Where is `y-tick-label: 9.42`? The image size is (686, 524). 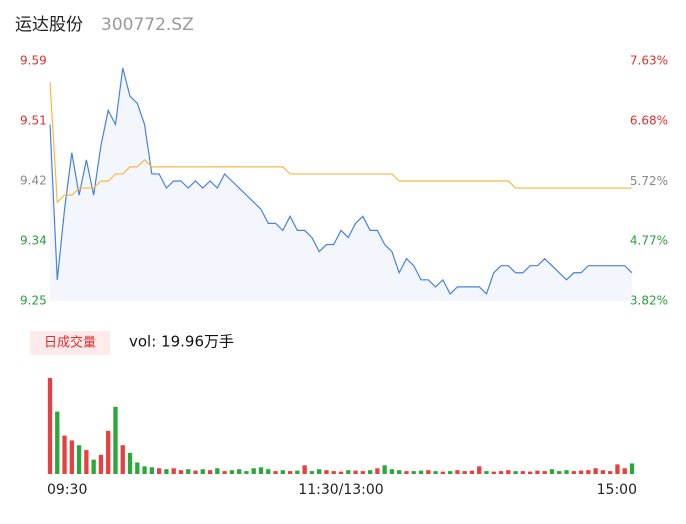
y-tick-label: 9.42 is located at coordinates (33, 181).